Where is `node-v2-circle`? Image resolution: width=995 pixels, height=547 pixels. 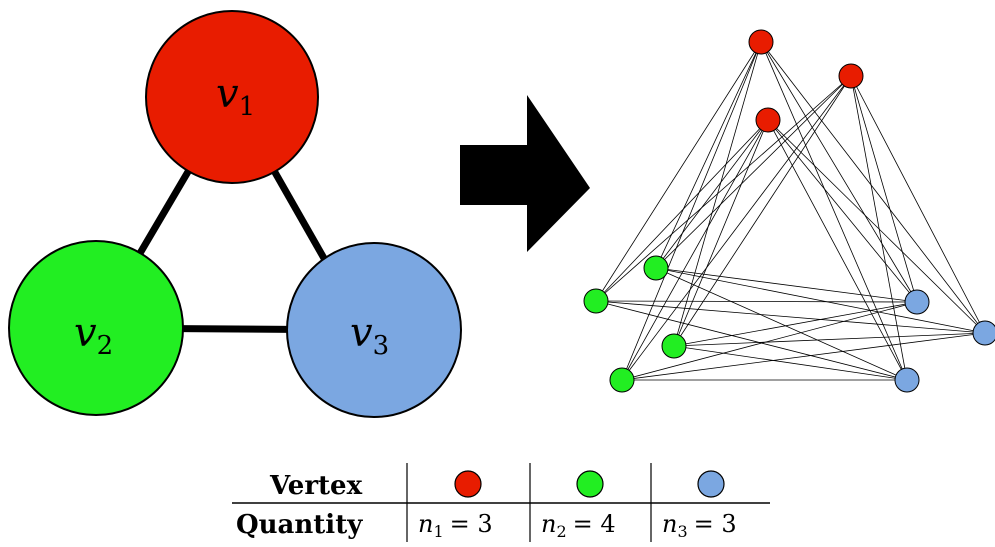
node-v2-circle is located at coordinates (96, 328).